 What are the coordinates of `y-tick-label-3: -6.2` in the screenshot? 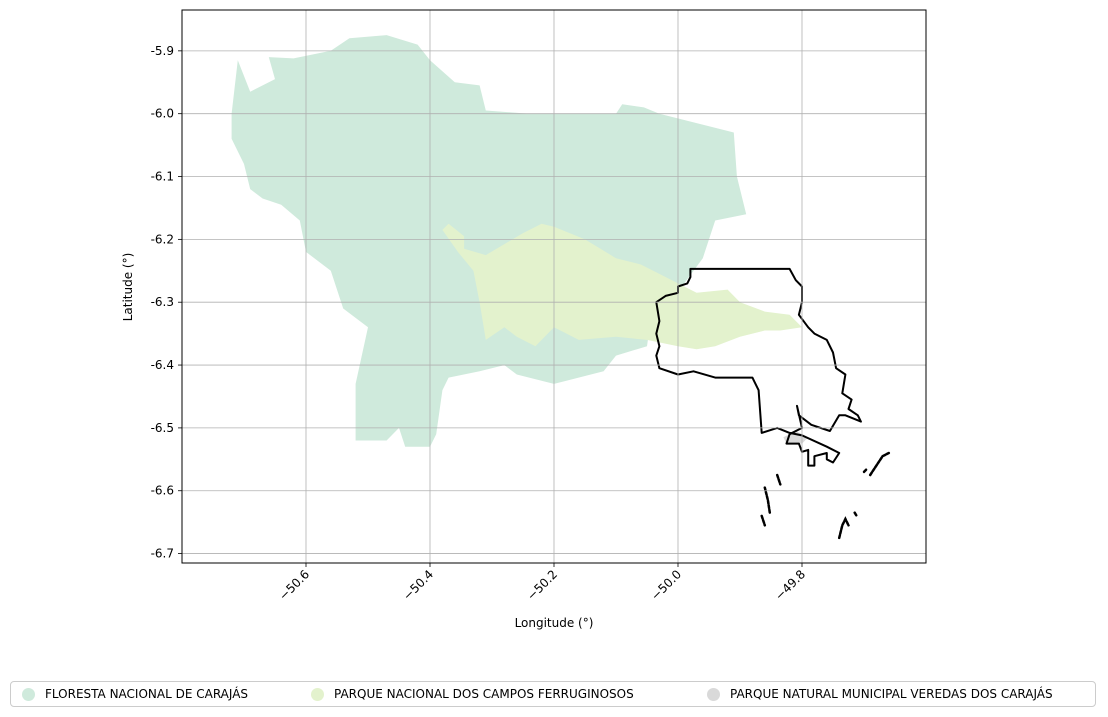 It's located at (162, 239).